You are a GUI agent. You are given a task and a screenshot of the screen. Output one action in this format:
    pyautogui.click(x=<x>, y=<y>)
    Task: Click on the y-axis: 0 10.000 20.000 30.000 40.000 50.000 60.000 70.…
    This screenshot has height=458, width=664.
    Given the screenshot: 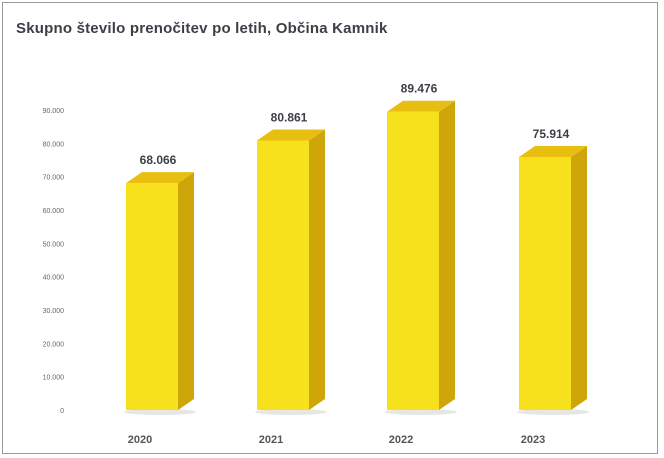 What is the action you would take?
    pyautogui.click(x=54, y=261)
    